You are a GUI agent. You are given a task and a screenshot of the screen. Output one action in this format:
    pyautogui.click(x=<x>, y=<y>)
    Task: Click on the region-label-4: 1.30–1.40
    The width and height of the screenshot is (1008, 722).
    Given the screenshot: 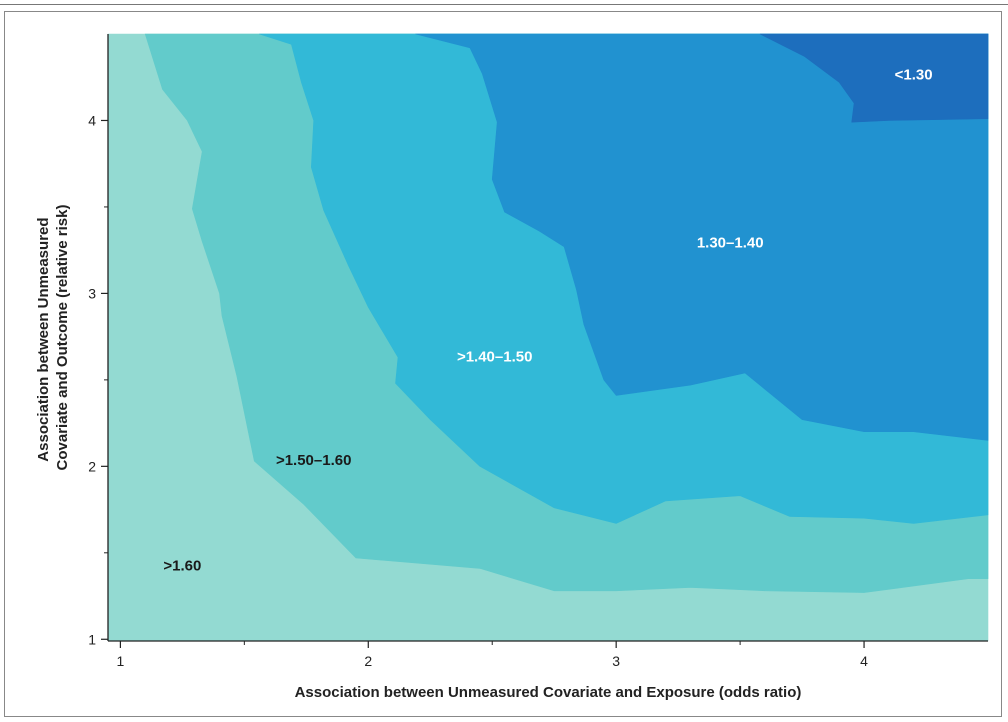 What is the action you would take?
    pyautogui.click(x=730, y=242)
    